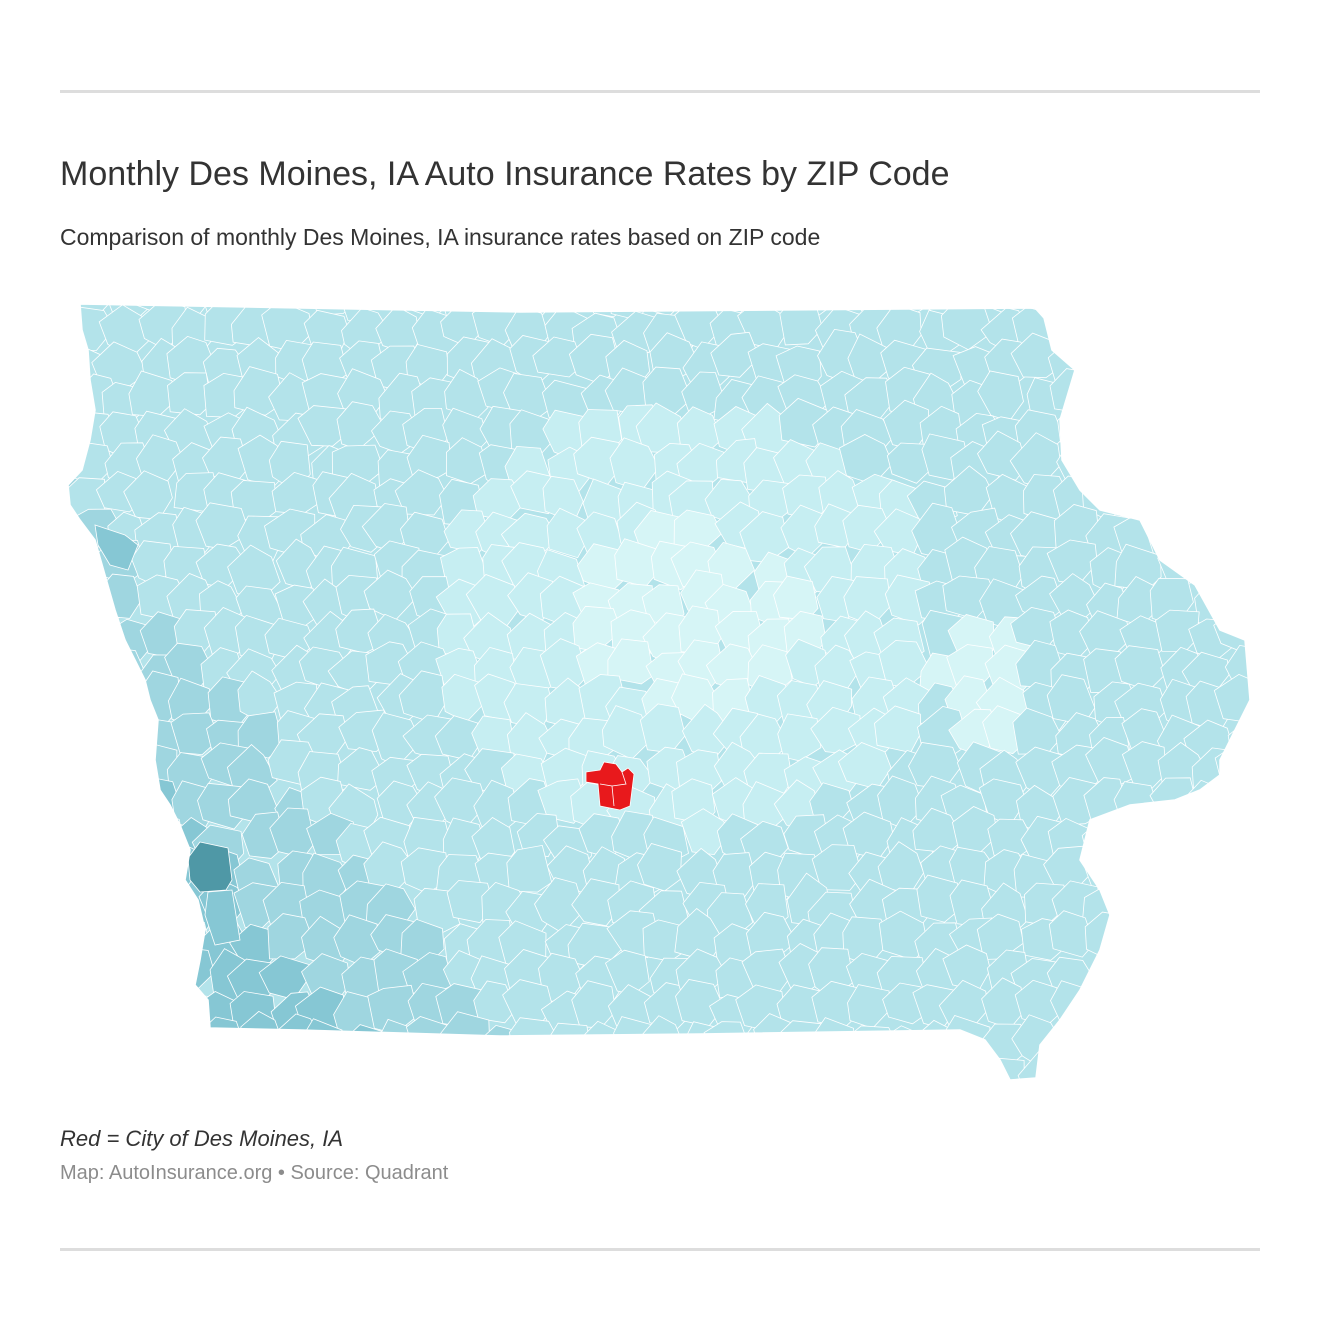 This screenshot has width=1320, height=1342. Describe the element at coordinates (619, 779) in the screenshot. I see `des-moines-zip-border` at that location.